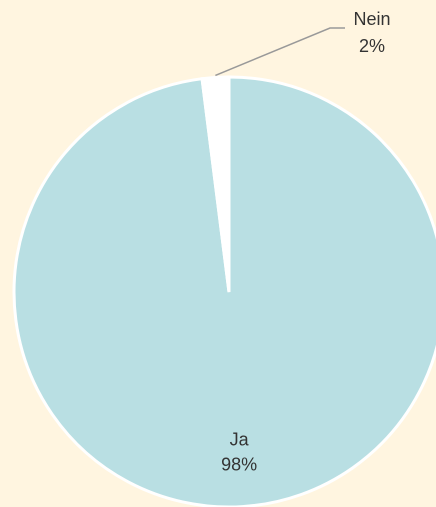 This screenshot has height=507, width=436. What do you see at coordinates (372, 46) in the screenshot?
I see `slice-value-label: 2%` at bounding box center [372, 46].